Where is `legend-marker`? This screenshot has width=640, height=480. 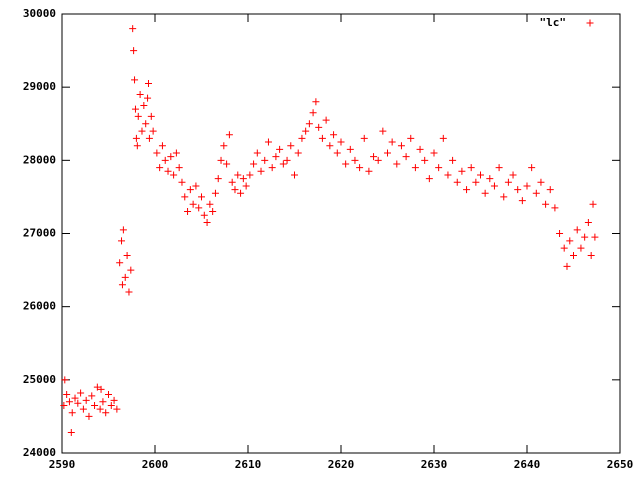
legend-marker is located at coordinates (590, 23).